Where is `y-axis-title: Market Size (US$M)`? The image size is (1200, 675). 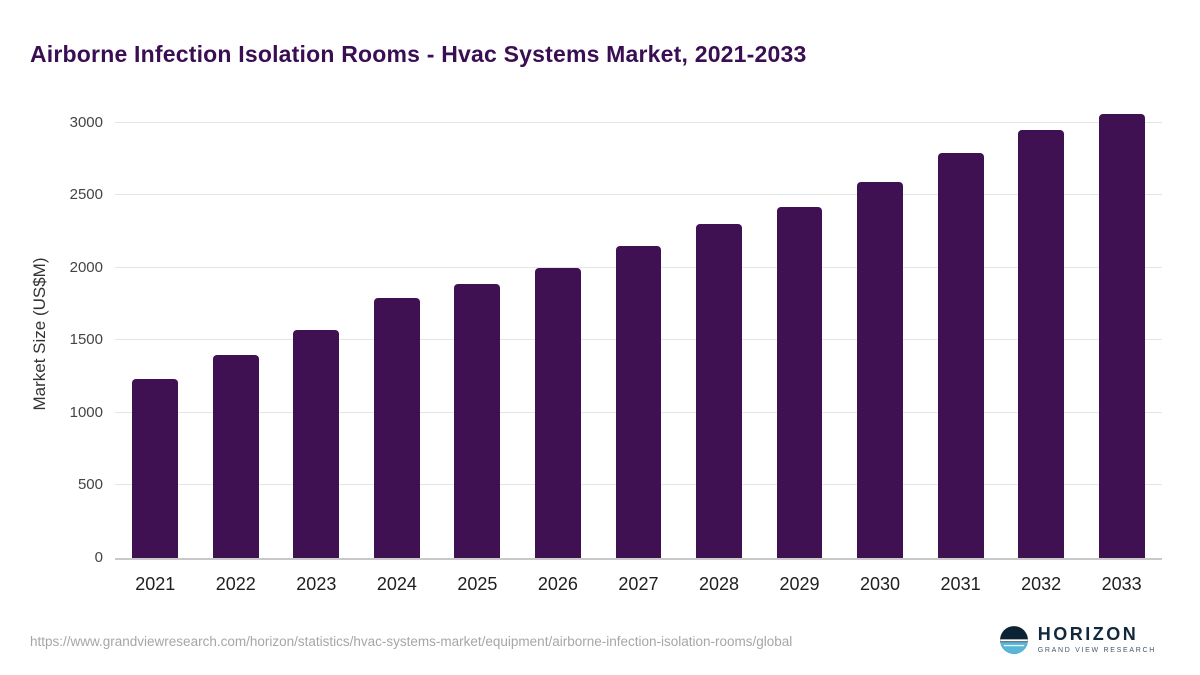
y-axis-title: Market Size (US$M) is located at coordinates (39, 334).